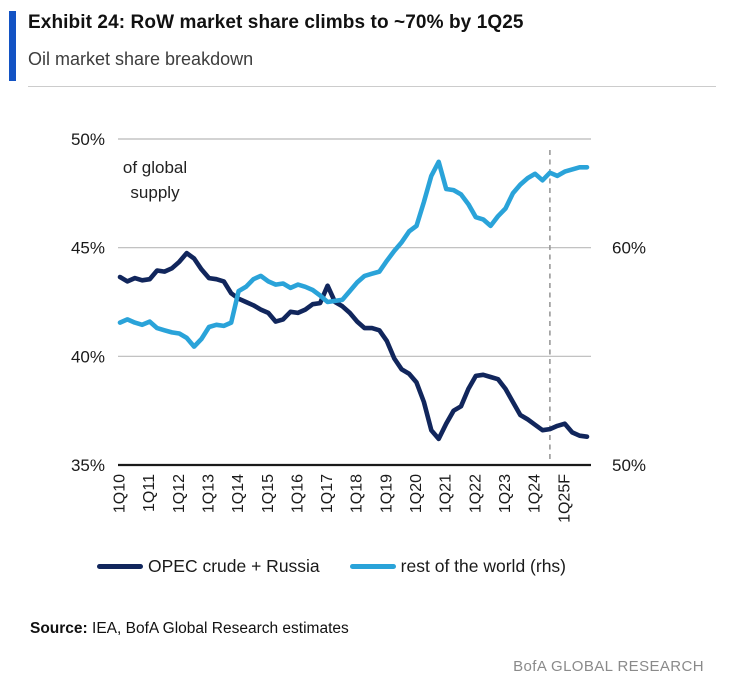 The height and width of the screenshot is (698, 730). What do you see at coordinates (483, 566) in the screenshot?
I see `legend-label: rest of the world (rhs)` at bounding box center [483, 566].